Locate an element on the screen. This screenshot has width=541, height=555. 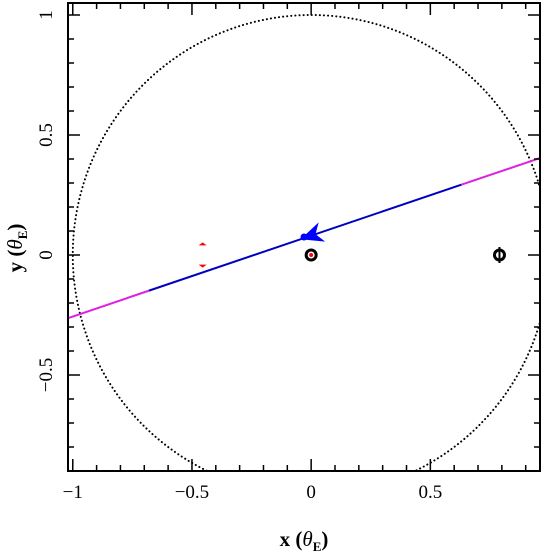
direction-arrow is located at coordinates (313, 232).